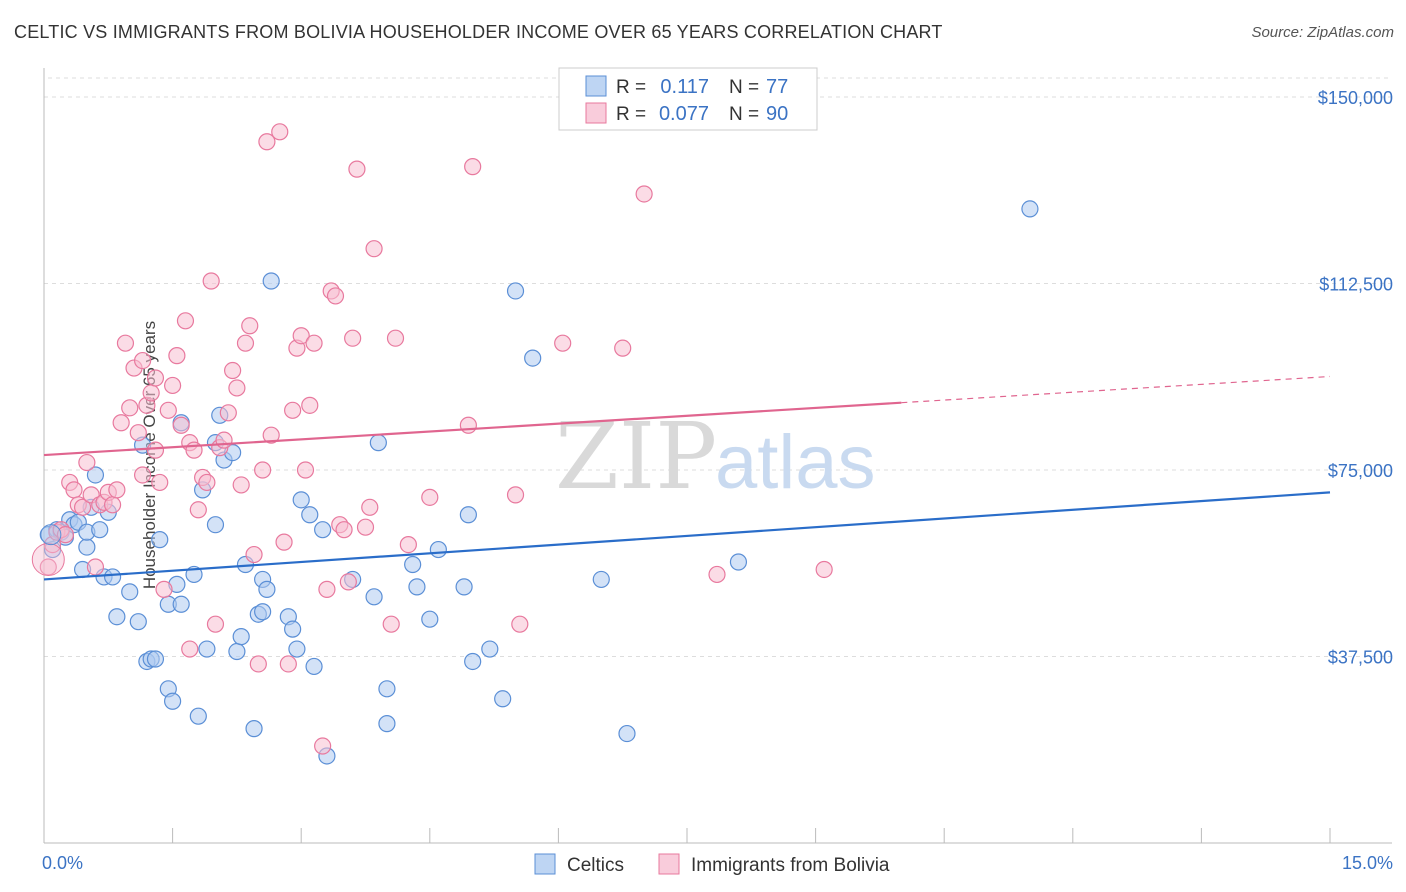 The width and height of the screenshot is (1406, 892). I want to click on x-tick-labels: 0.0% 15.0%, so click(717, 863).